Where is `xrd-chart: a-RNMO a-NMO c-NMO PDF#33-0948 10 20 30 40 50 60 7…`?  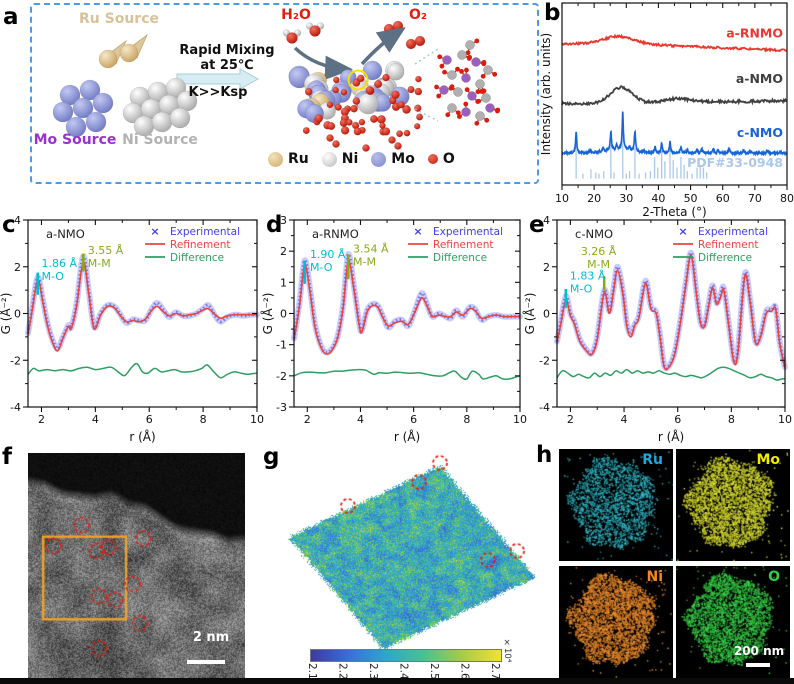
xrd-chart: a-RNMO a-NMO c-NMO PDF#33-0948 10 20 30 40 50 60 7… is located at coordinates (666, 110).